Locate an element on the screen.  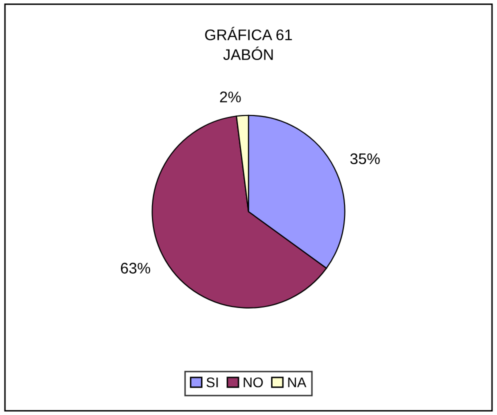
data-label: 2% is located at coordinates (230, 97).